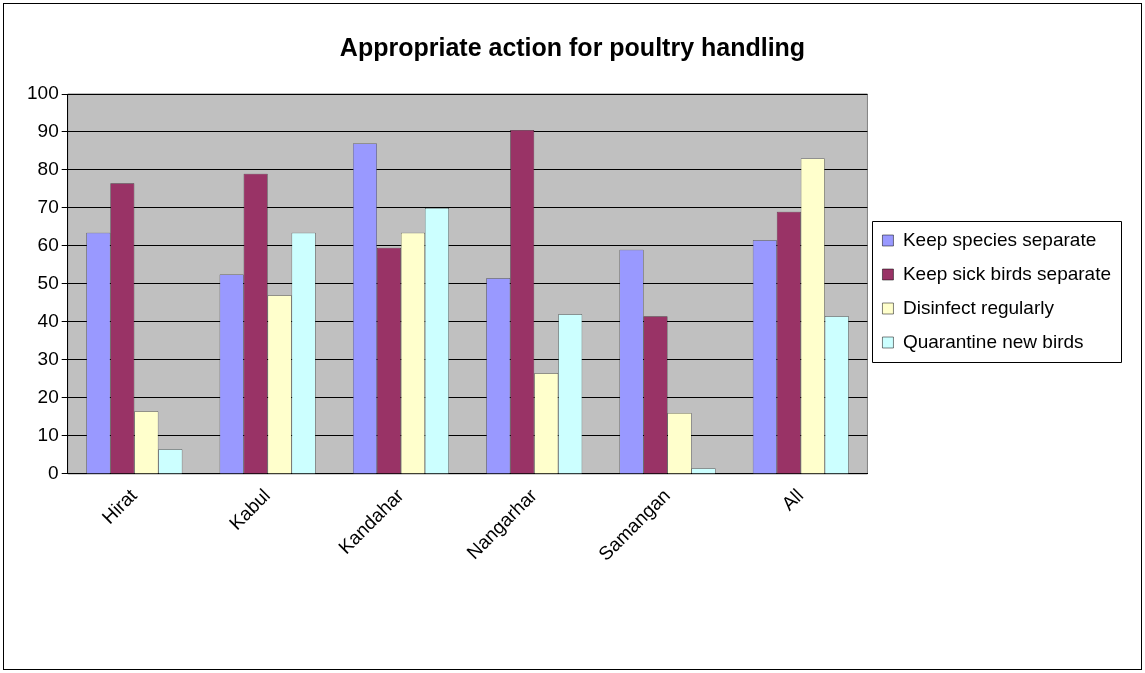  Describe the element at coordinates (48, 245) in the screenshot. I see `y-tick-label: 60` at that location.